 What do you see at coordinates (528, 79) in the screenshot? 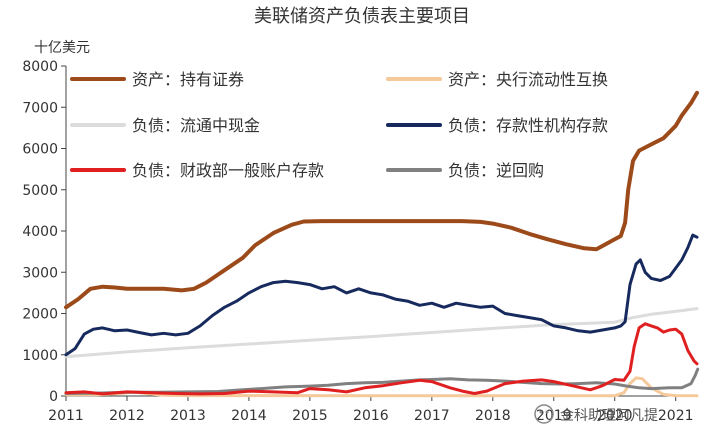
I see `legend-label-1: 资产：央行流动性互换` at bounding box center [528, 79].